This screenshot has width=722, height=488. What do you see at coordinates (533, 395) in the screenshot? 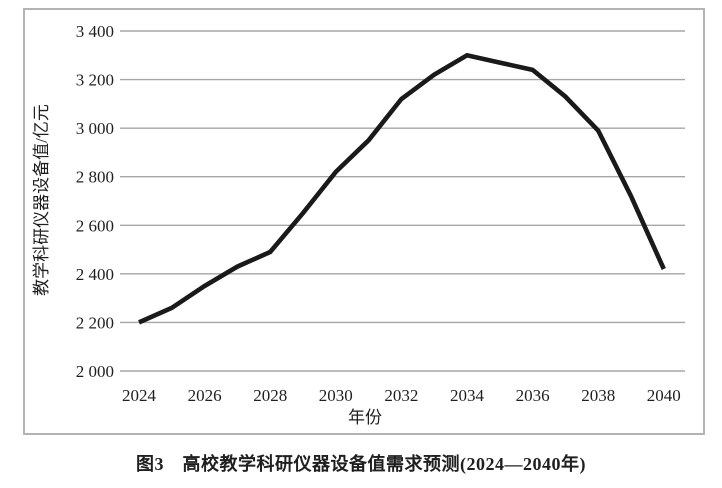
I see `x-tick-label: 2036` at bounding box center [533, 395].